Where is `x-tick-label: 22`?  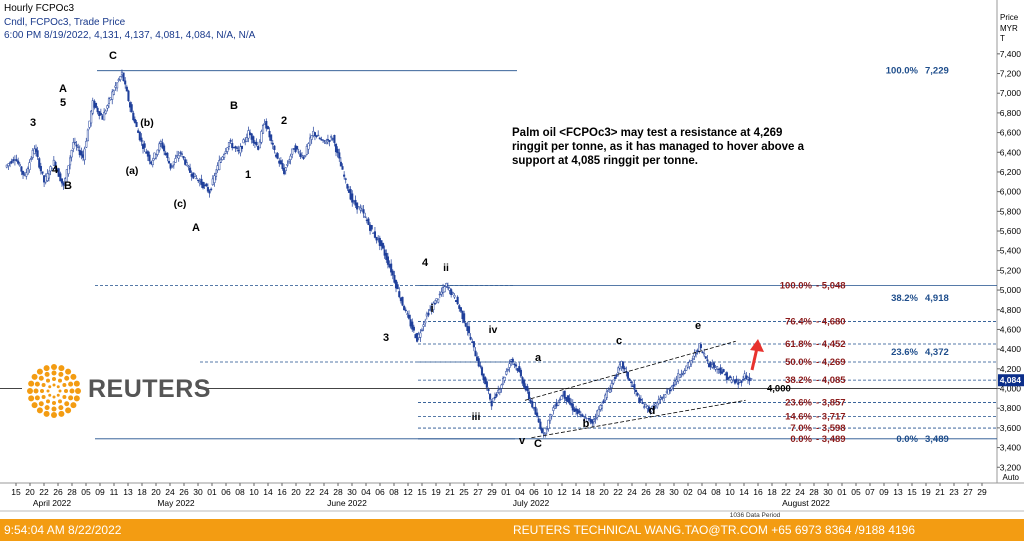
x-tick-label: 22 is located at coordinates (618, 492).